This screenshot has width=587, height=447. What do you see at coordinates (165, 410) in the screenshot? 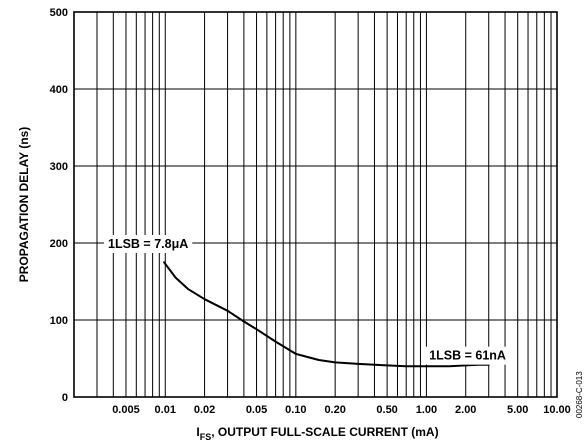
I see `x-tick-label: 0.01` at bounding box center [165, 410].